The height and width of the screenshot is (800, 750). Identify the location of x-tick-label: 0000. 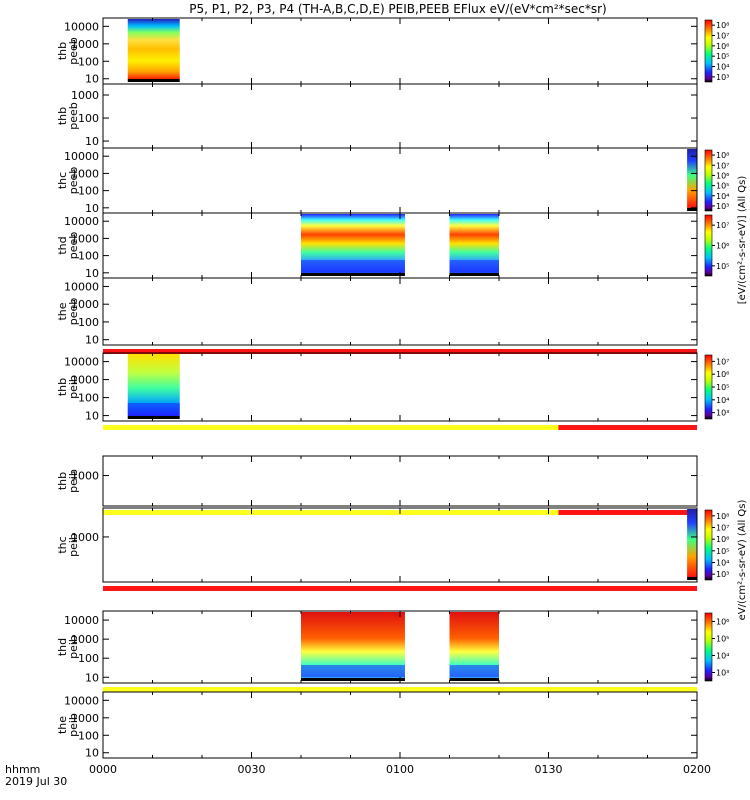
(103, 769).